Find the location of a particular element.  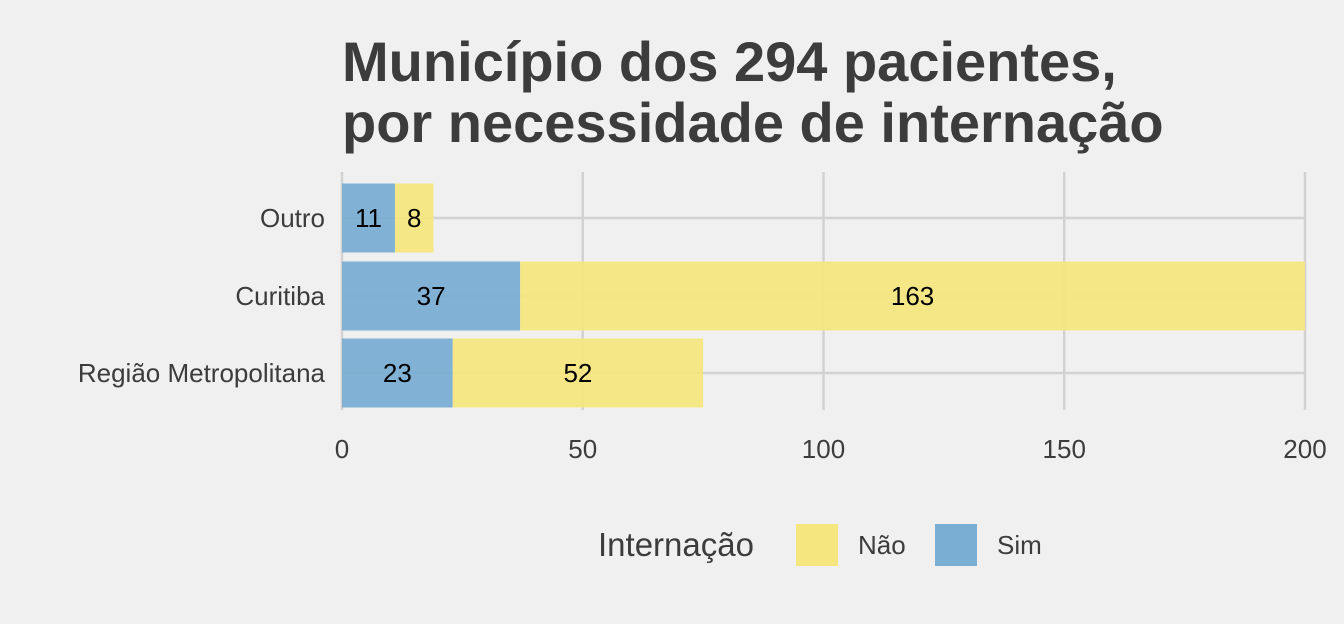

bar-não-1 is located at coordinates (912, 296).